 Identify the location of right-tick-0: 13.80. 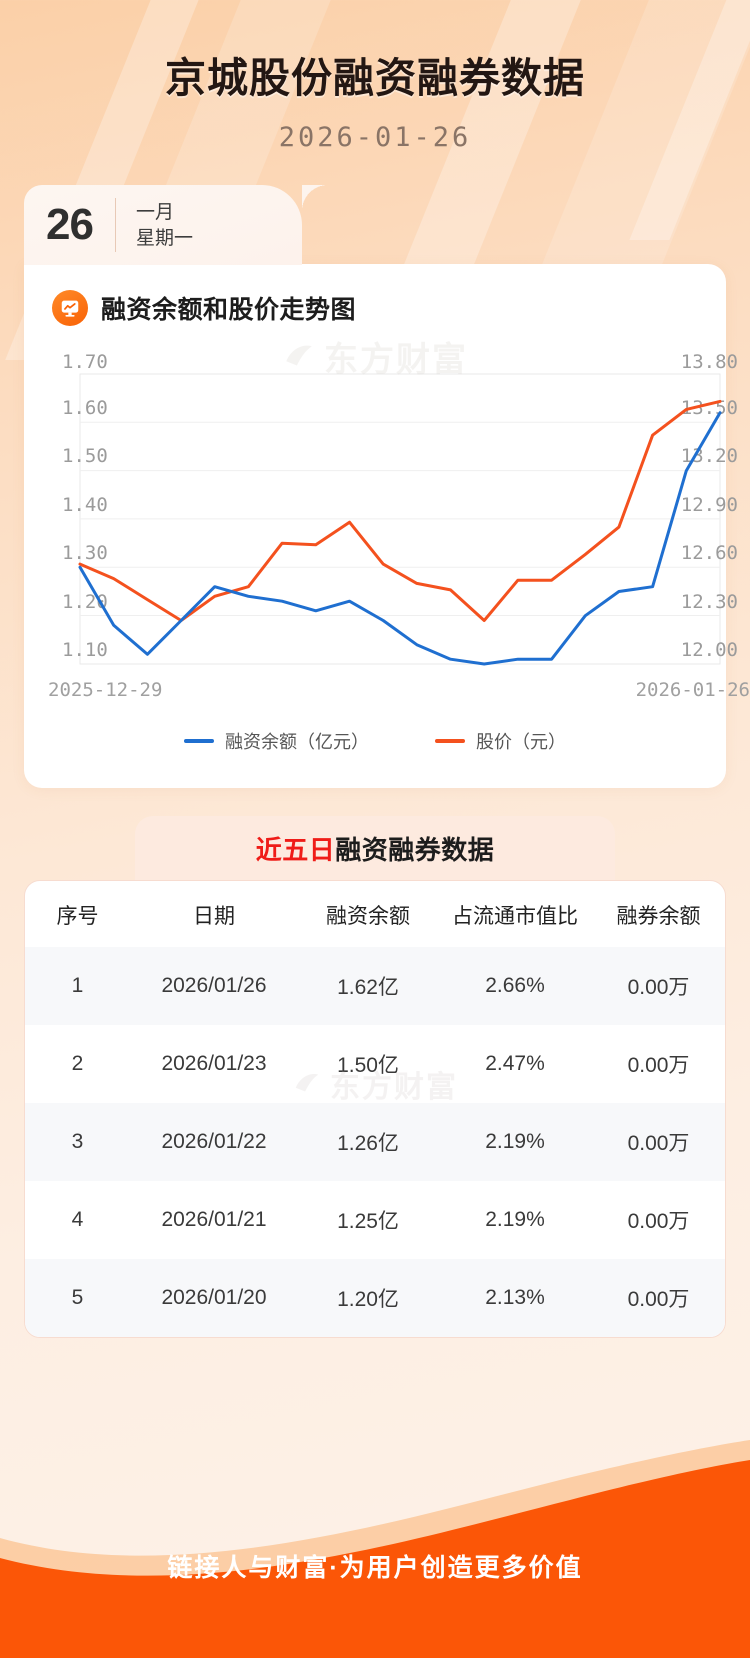
(709, 362).